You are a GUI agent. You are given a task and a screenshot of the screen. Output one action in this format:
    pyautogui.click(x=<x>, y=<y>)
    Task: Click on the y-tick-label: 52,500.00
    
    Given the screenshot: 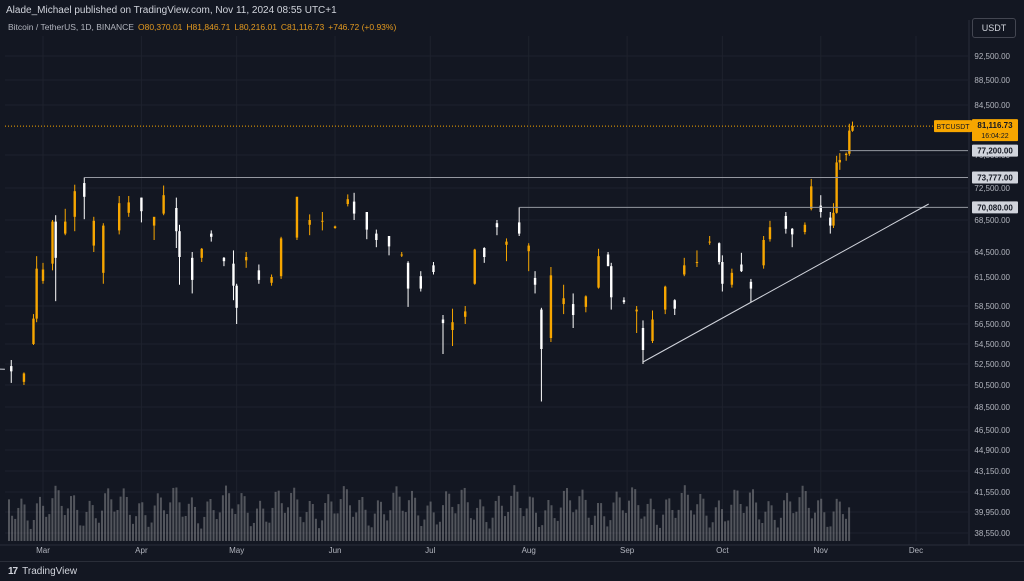 What is the action you would take?
    pyautogui.click(x=992, y=364)
    